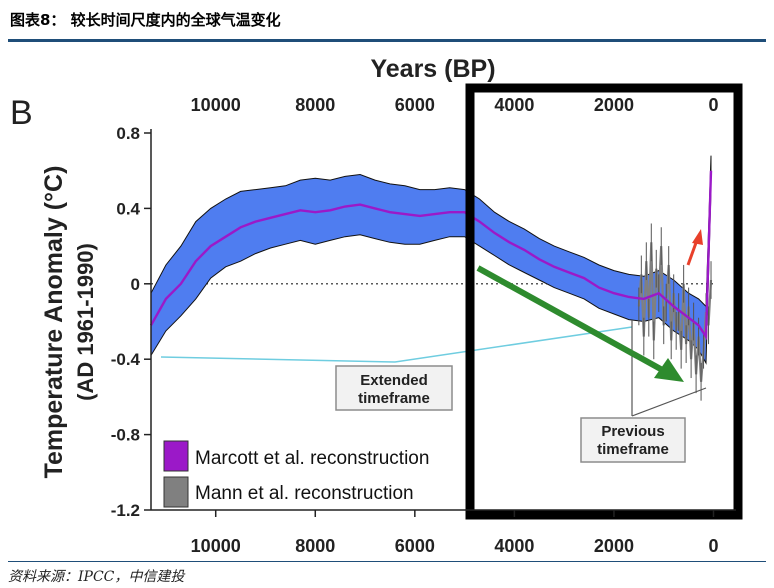  What do you see at coordinates (633, 449) in the screenshot?
I see `previous-timeframe-label: timeframe` at bounding box center [633, 449].